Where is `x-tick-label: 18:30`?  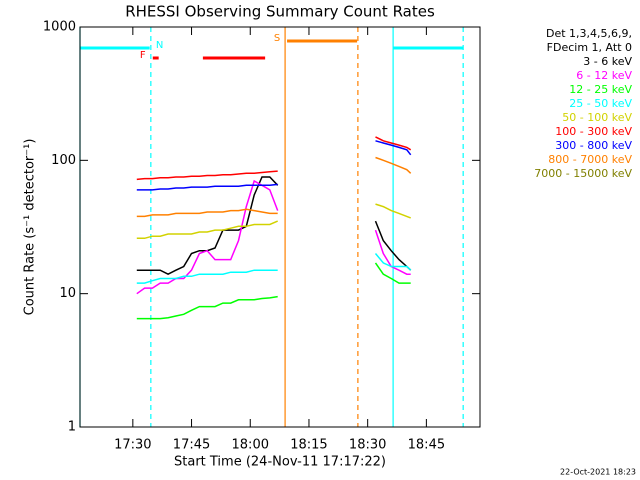 x-tick-label: 18:30 is located at coordinates (367, 445).